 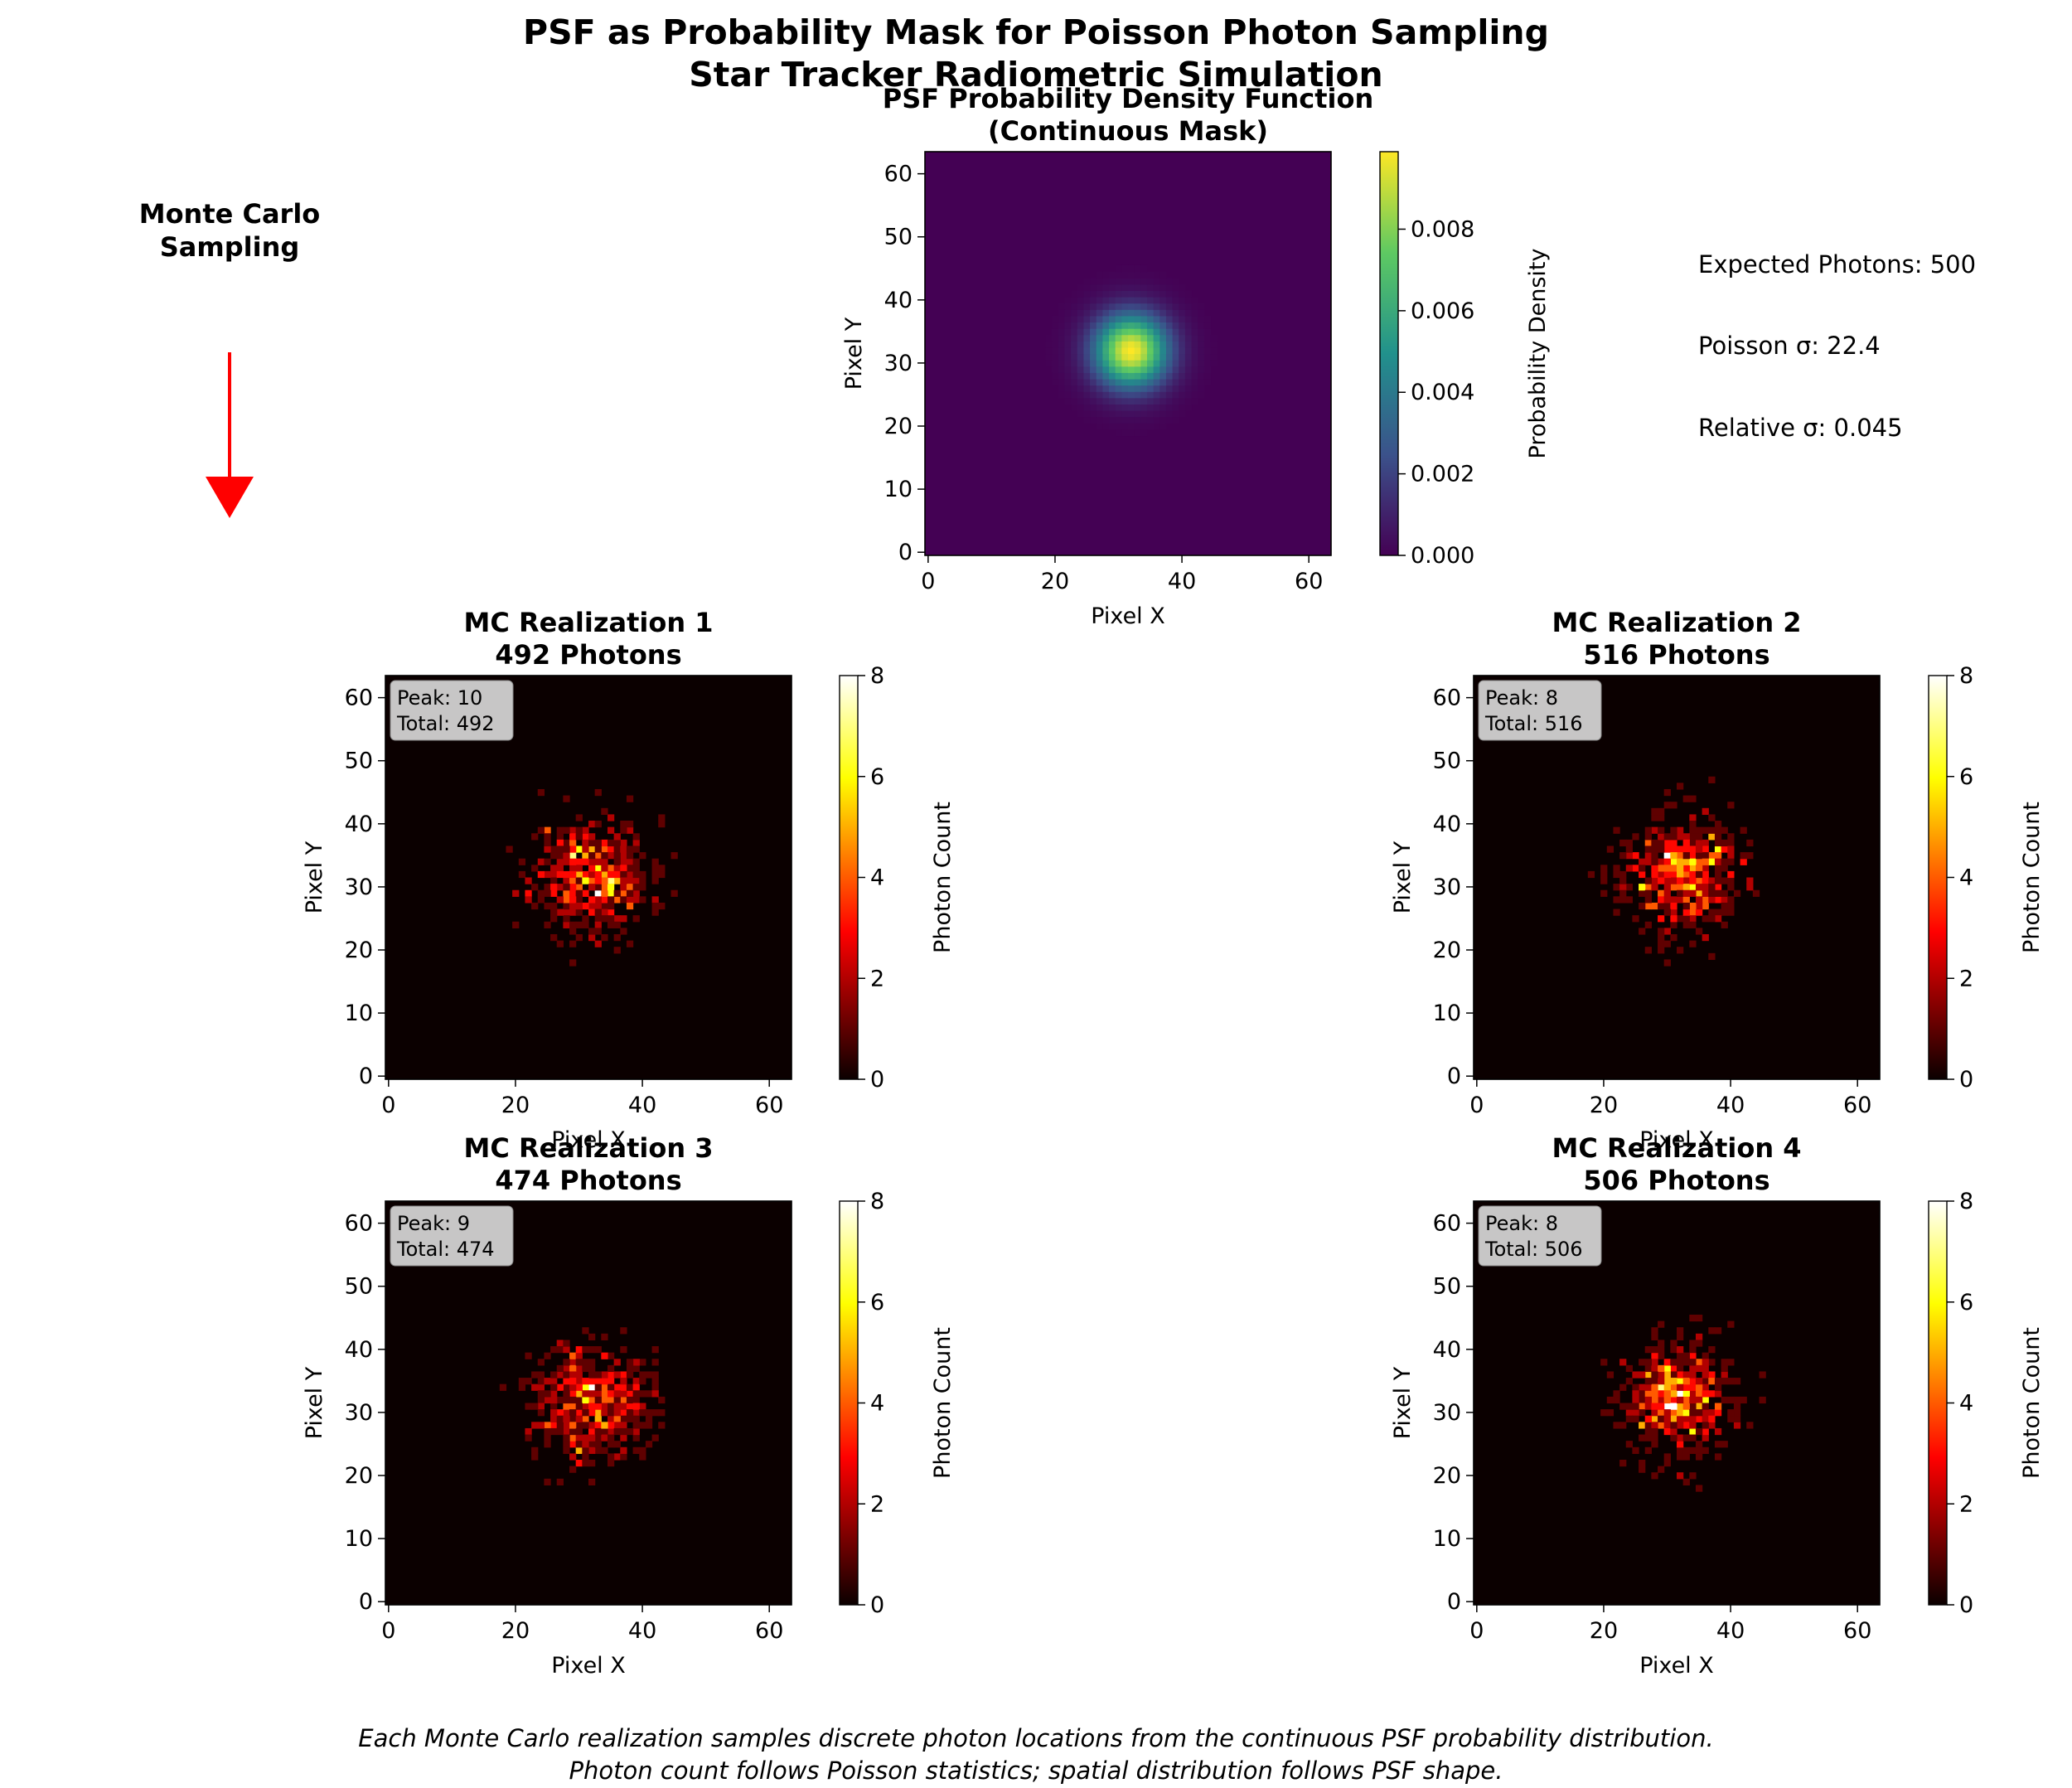 What do you see at coordinates (1966, 1504) in the screenshot?
I see `mc4-colorbar-tick-label: 2` at bounding box center [1966, 1504].